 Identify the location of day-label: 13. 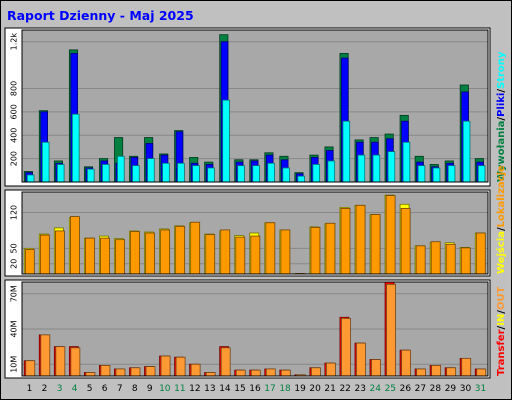
(209, 389).